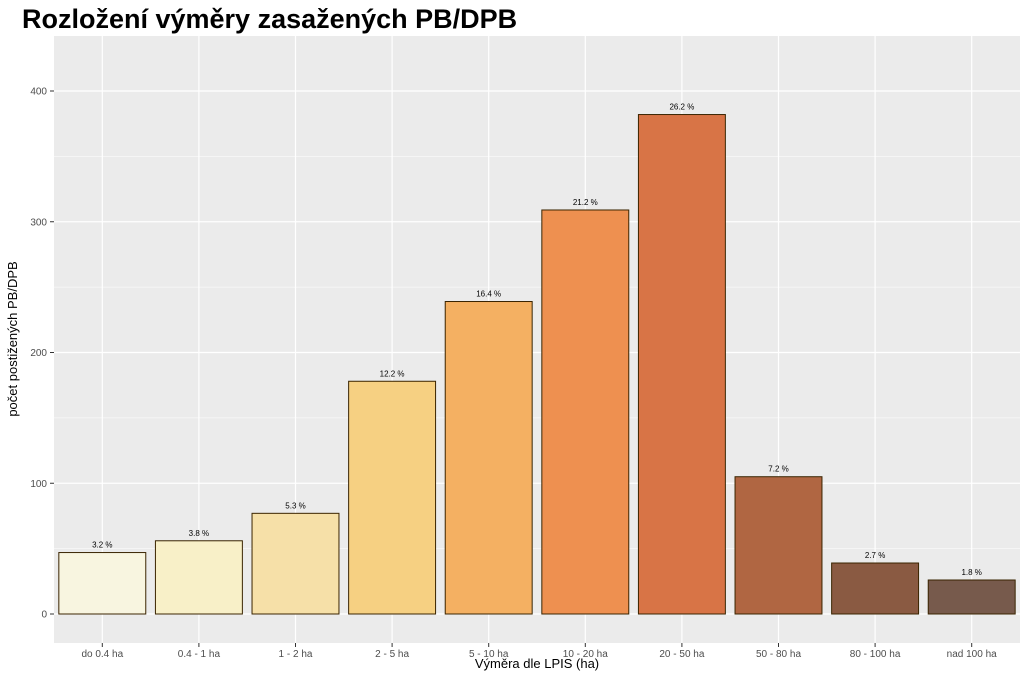  What do you see at coordinates (44, 615) in the screenshot?
I see `y-tick-label: 0` at bounding box center [44, 615].